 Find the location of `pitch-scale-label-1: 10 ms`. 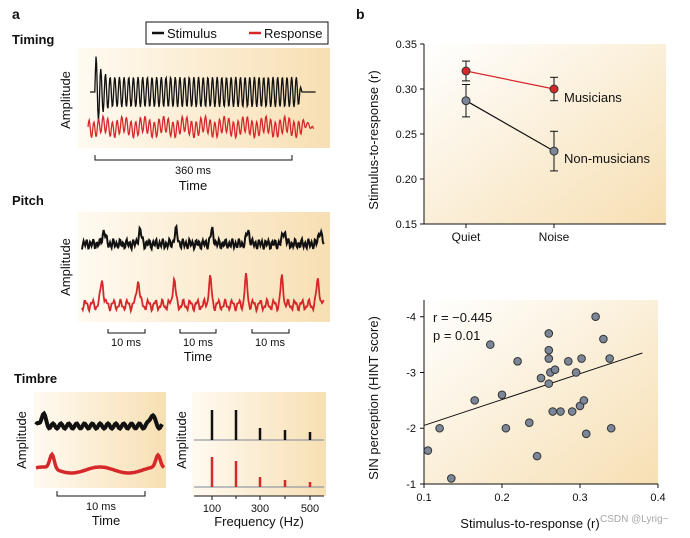

pitch-scale-label-1: 10 ms is located at coordinates (126, 343).